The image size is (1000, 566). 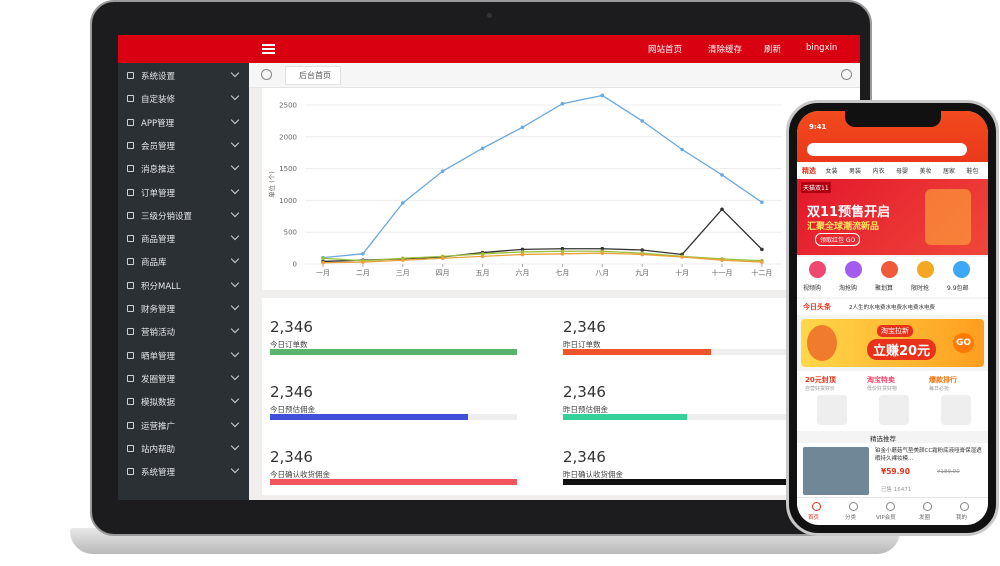 I want to click on icon-label: 视频购, so click(x=812, y=288).